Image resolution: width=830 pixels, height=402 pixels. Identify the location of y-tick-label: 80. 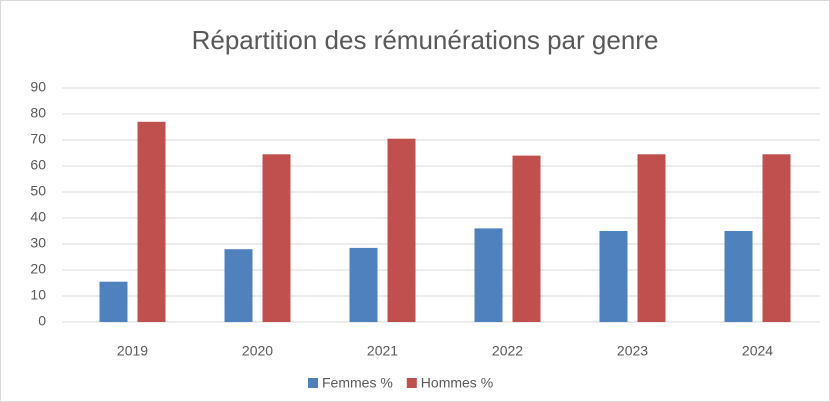
(38, 113).